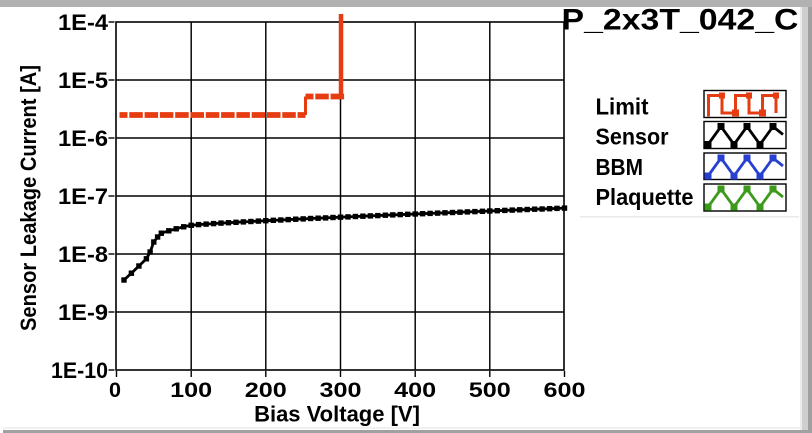 The image size is (812, 433). What do you see at coordinates (565, 390) in the screenshot?
I see `svg-text: 600` at bounding box center [565, 390].